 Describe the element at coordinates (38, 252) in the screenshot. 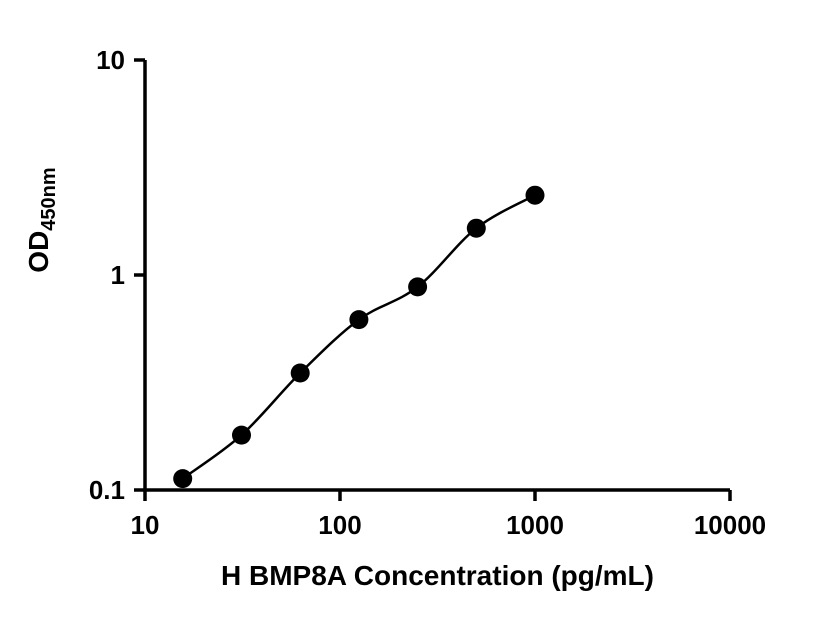

I see `y-axis-title-main: OD` at that location.